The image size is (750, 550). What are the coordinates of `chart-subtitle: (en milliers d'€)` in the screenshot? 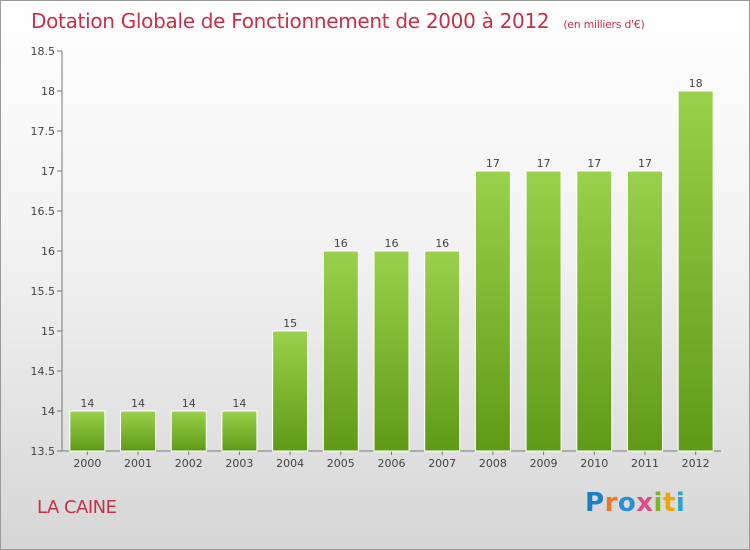 It's located at (604, 24).